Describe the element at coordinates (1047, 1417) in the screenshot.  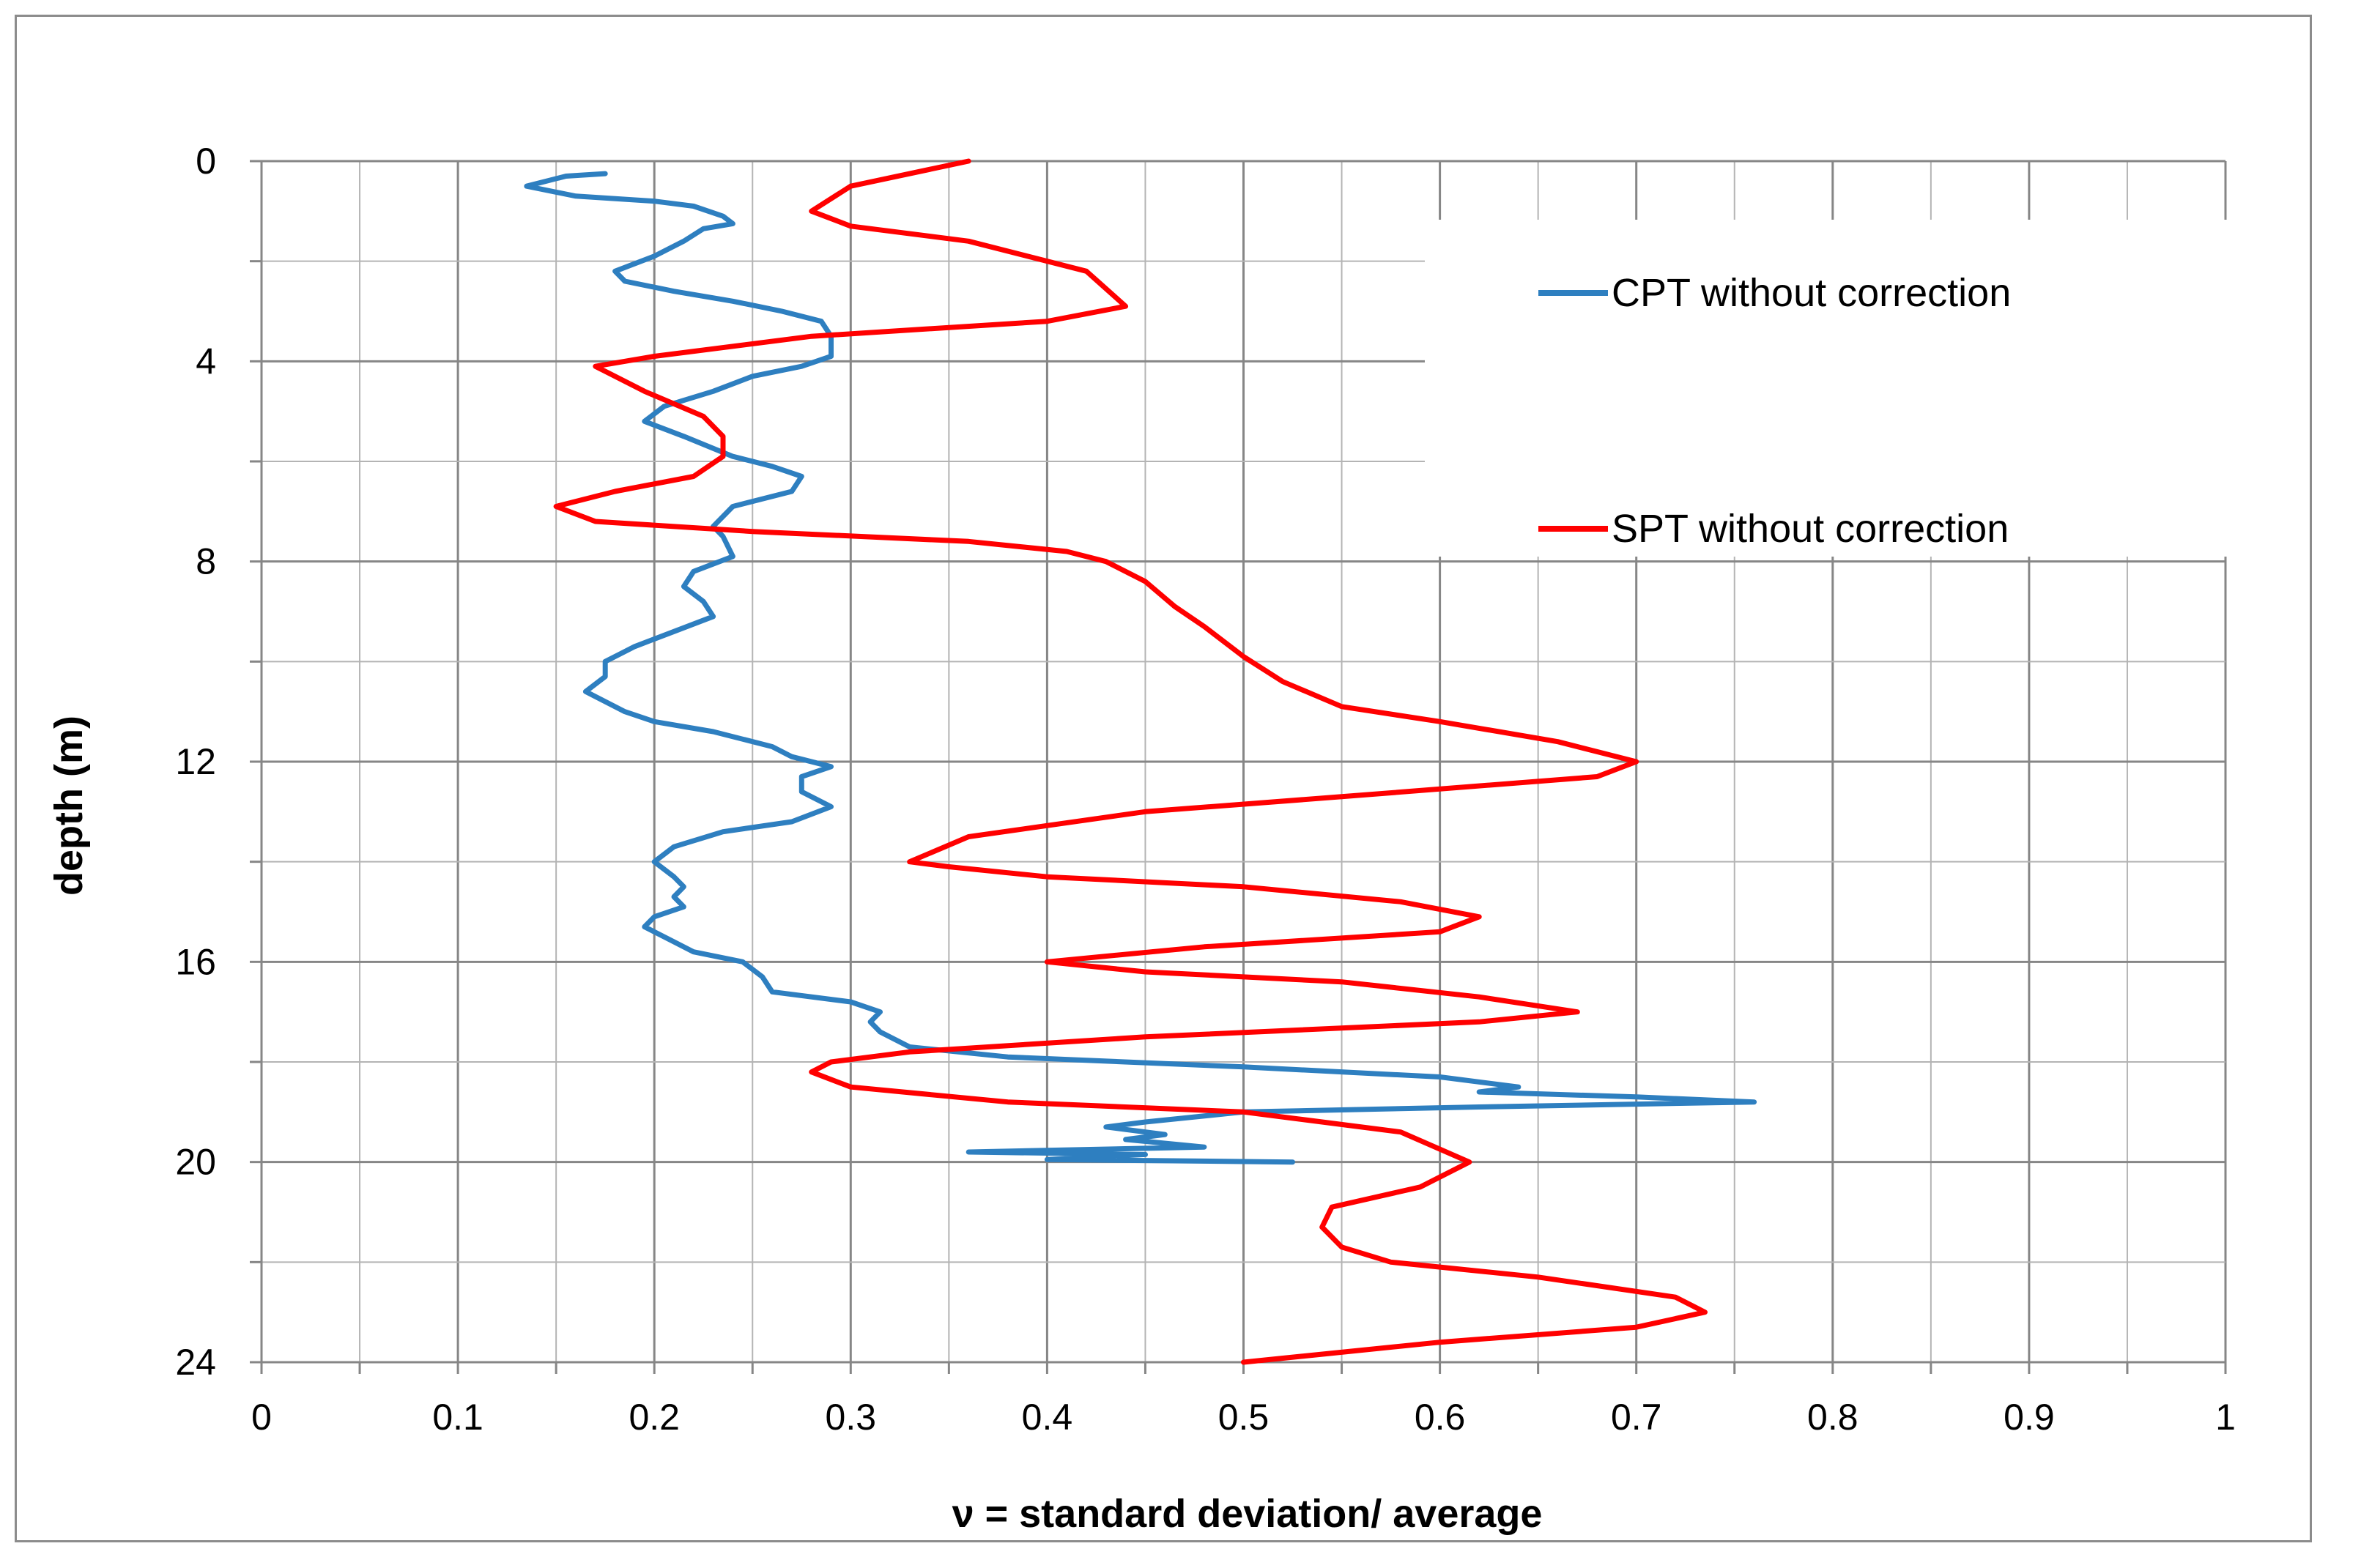
I see `x-tick-label: 0.4` at that location.